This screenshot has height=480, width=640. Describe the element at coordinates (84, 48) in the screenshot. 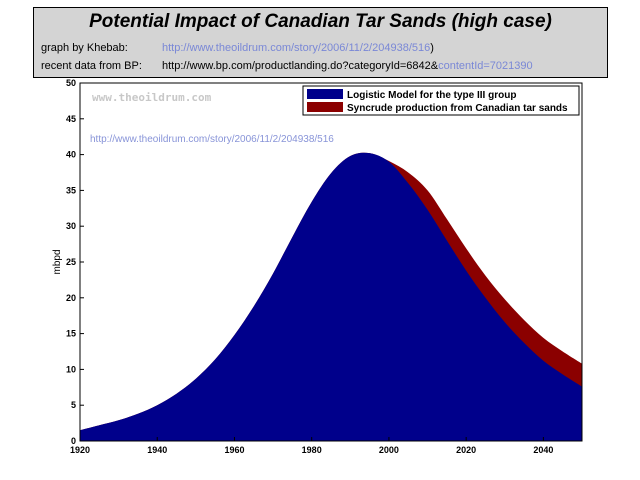

I see `credit-label-graph: graph by Khebab:` at that location.